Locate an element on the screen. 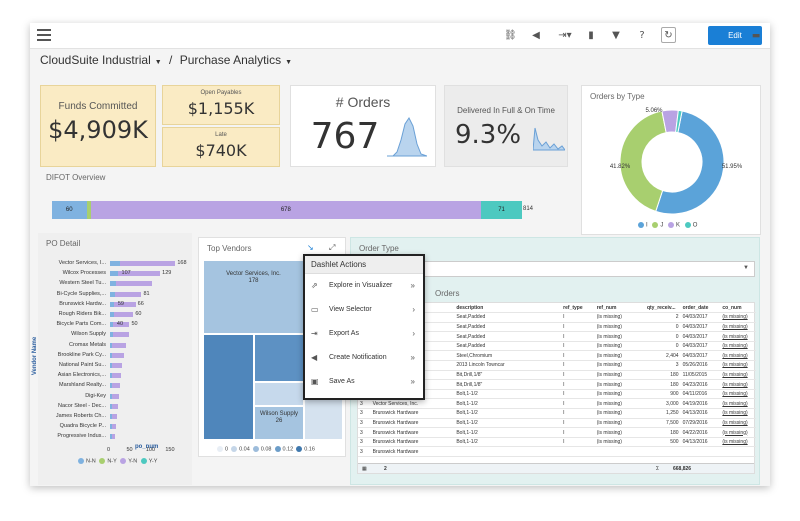  table-row: 3 Brunswick Hardware is located at coordinates (557, 451).